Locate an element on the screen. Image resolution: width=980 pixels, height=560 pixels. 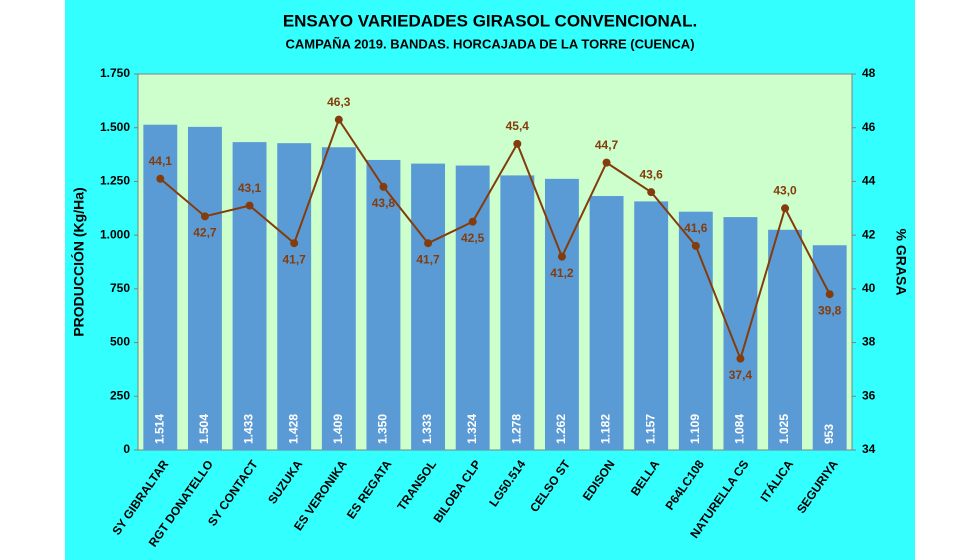
y2-tick-label: 36 is located at coordinates (869, 395).